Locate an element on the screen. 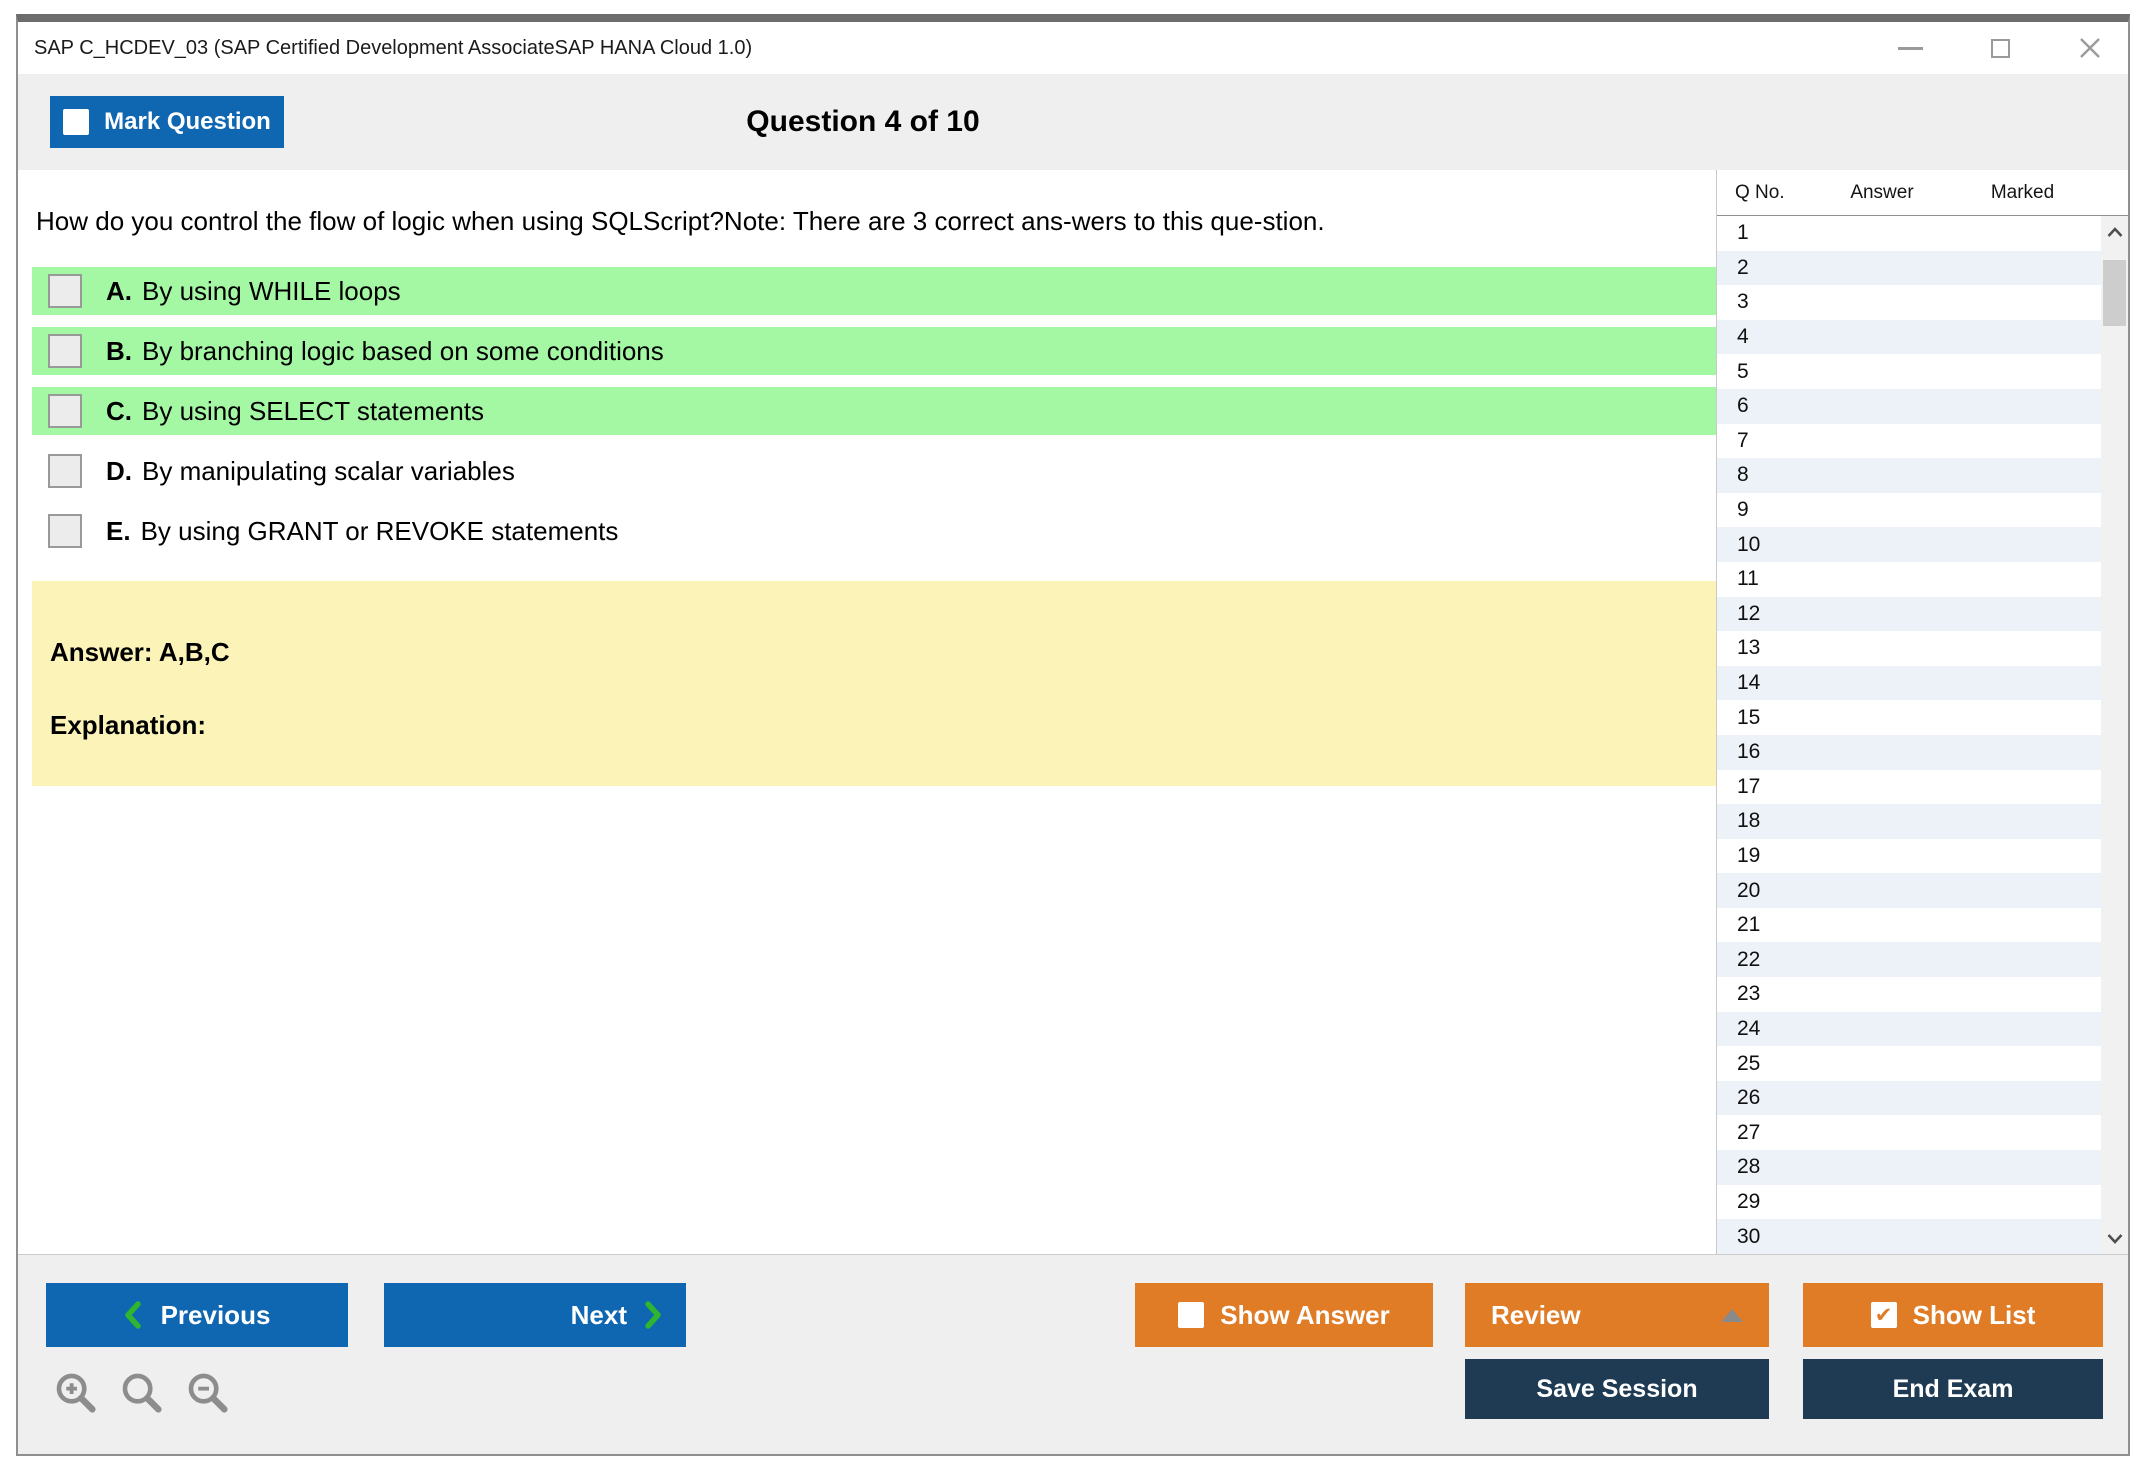 The width and height of the screenshot is (2150, 1470). review-button: Review is located at coordinates (1617, 1315).